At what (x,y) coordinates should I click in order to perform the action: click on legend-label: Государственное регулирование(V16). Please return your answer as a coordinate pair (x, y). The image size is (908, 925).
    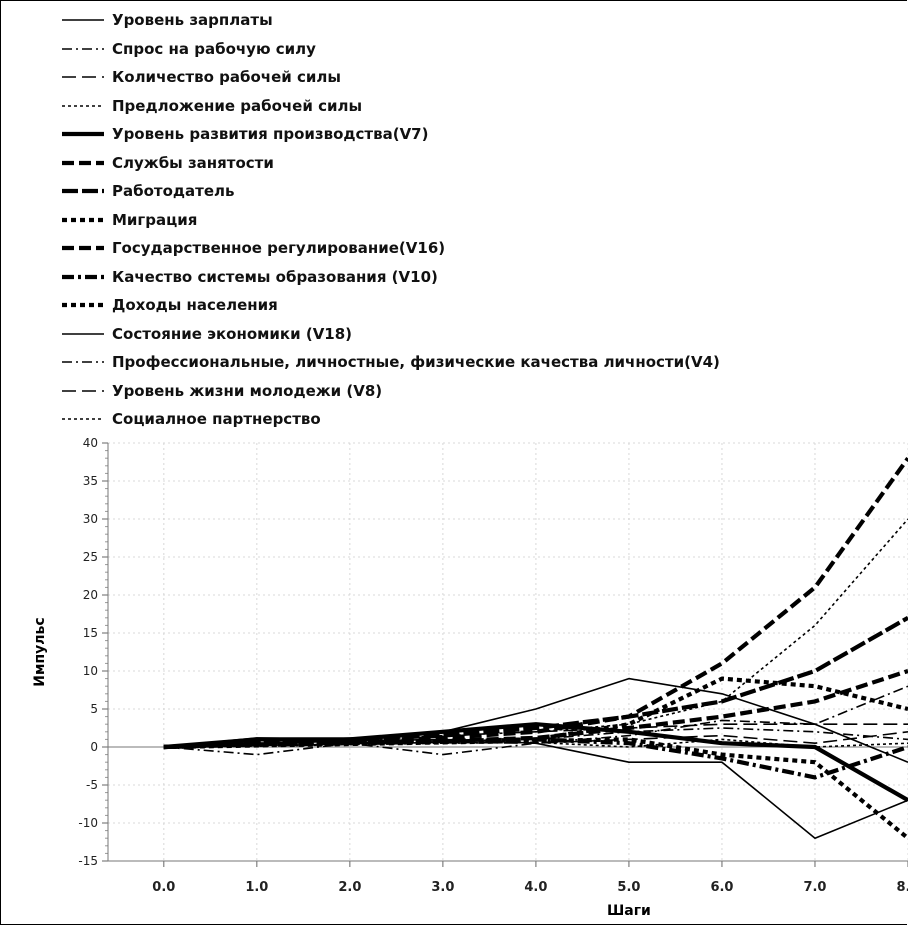
    Looking at the image, I should click on (279, 248).